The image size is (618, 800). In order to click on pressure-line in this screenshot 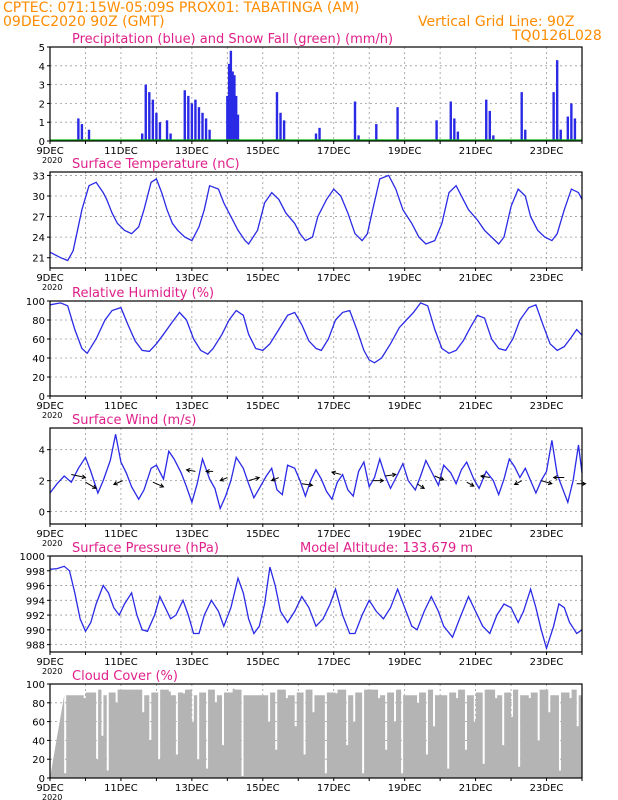, I will do `click(316, 608)`.